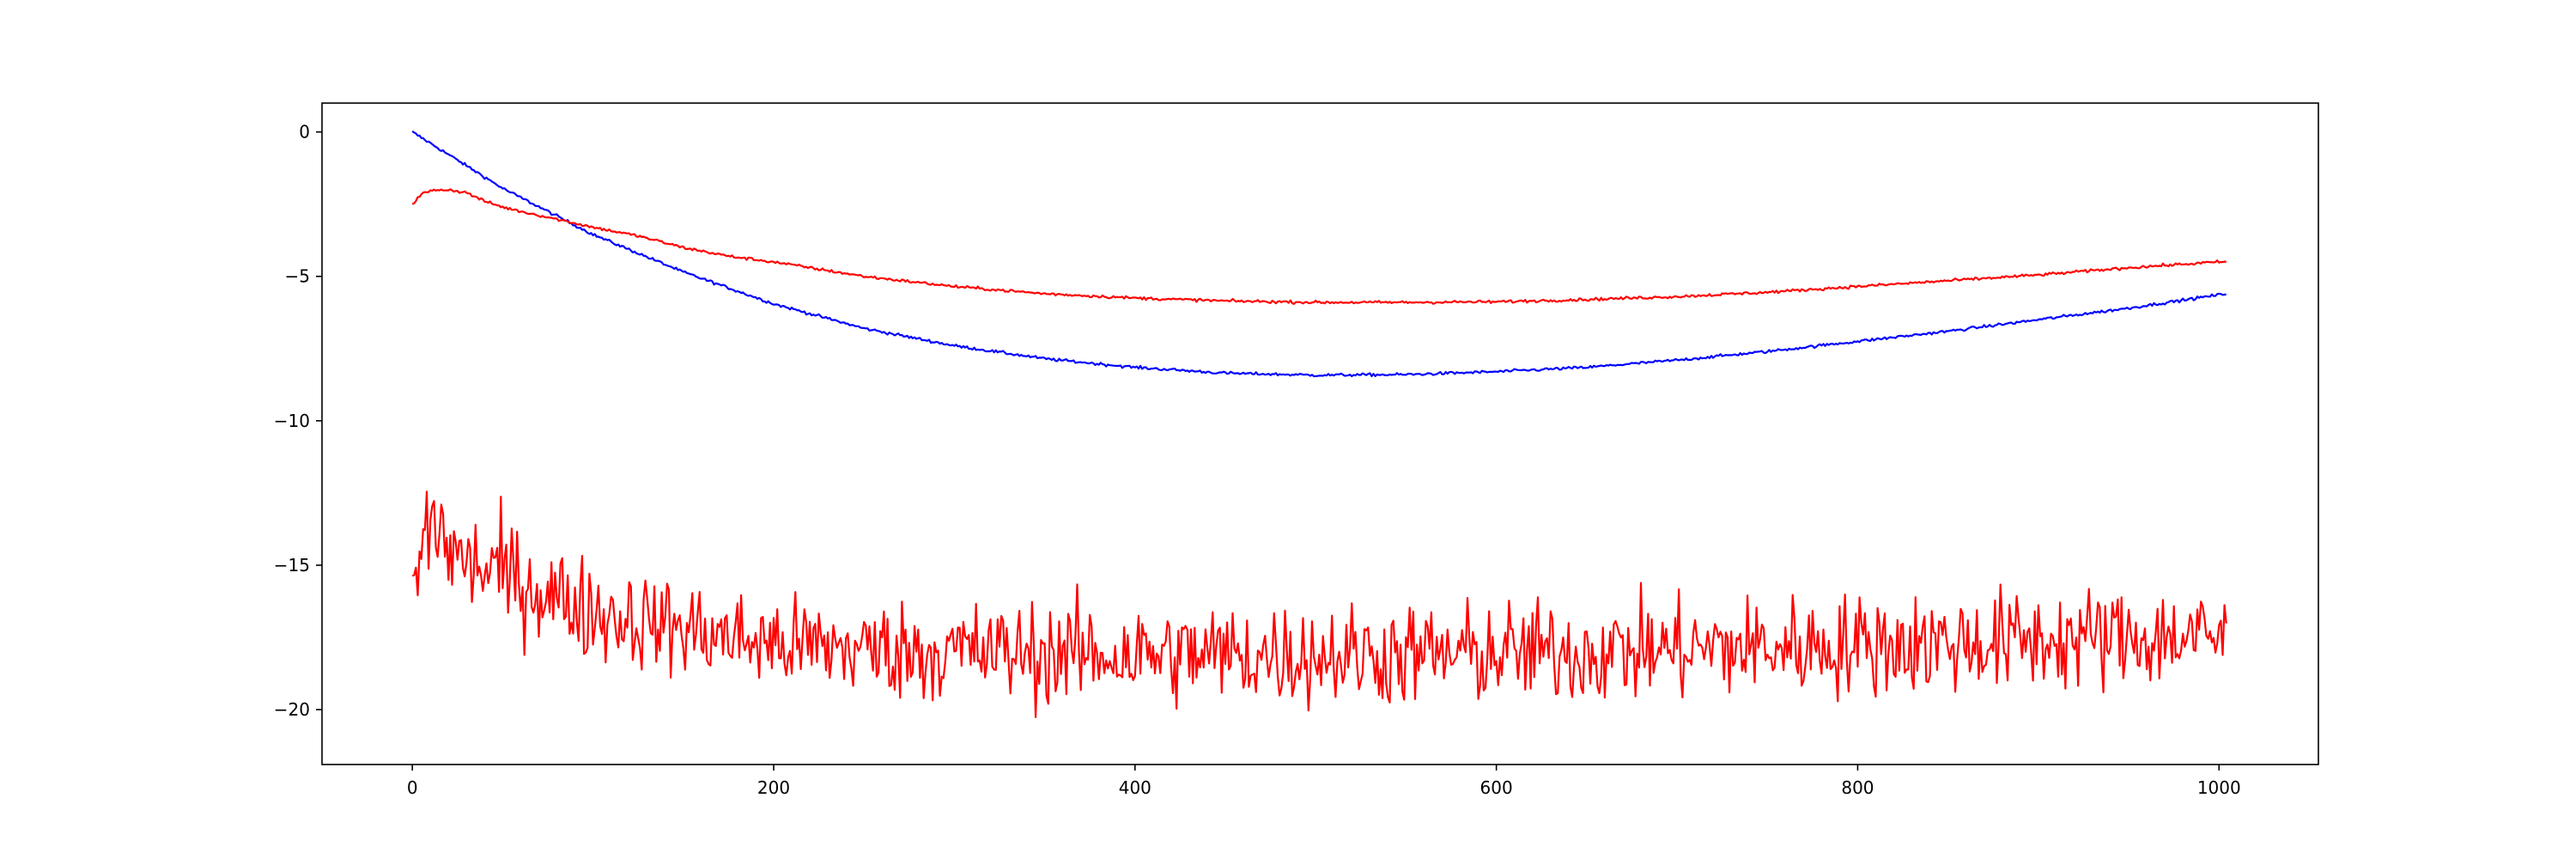 The height and width of the screenshot is (859, 2576). What do you see at coordinates (292, 565) in the screenshot?
I see `y-tick-label: −15` at bounding box center [292, 565].